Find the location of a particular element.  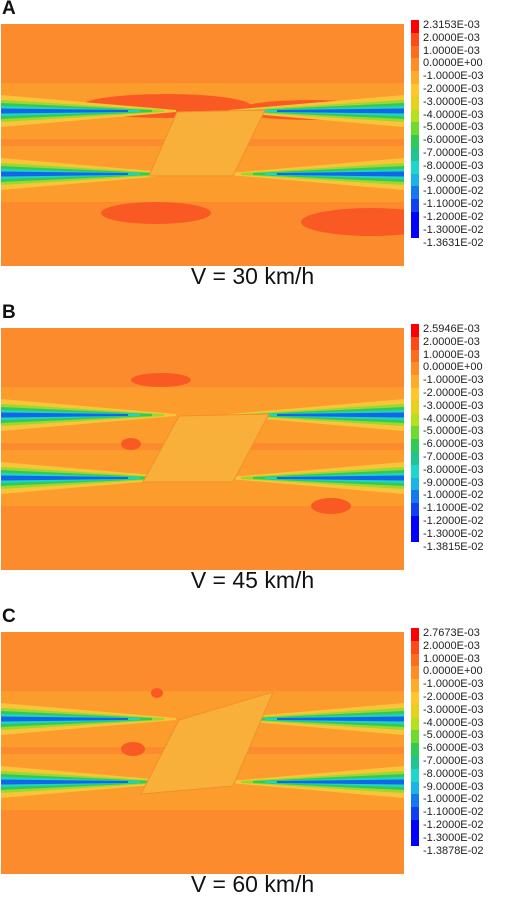

legend-row: -8.0000E-03 is located at coordinates (456, 471).